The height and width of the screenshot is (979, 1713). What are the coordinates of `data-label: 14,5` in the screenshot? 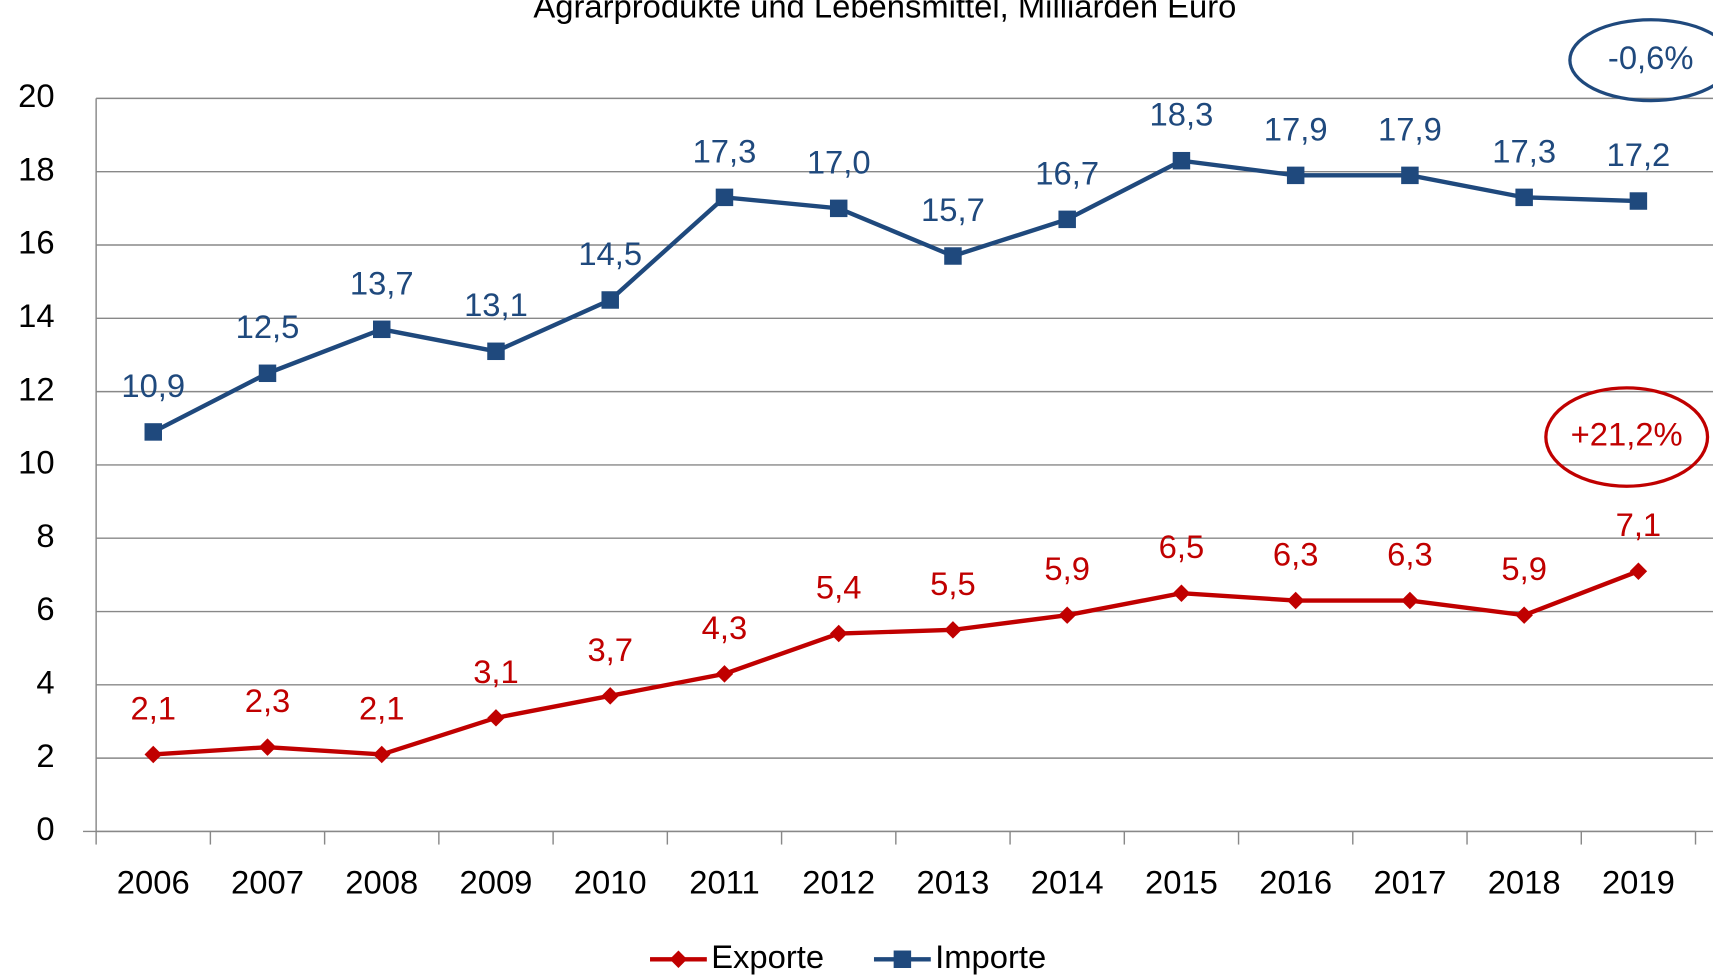 It's located at (610, 253).